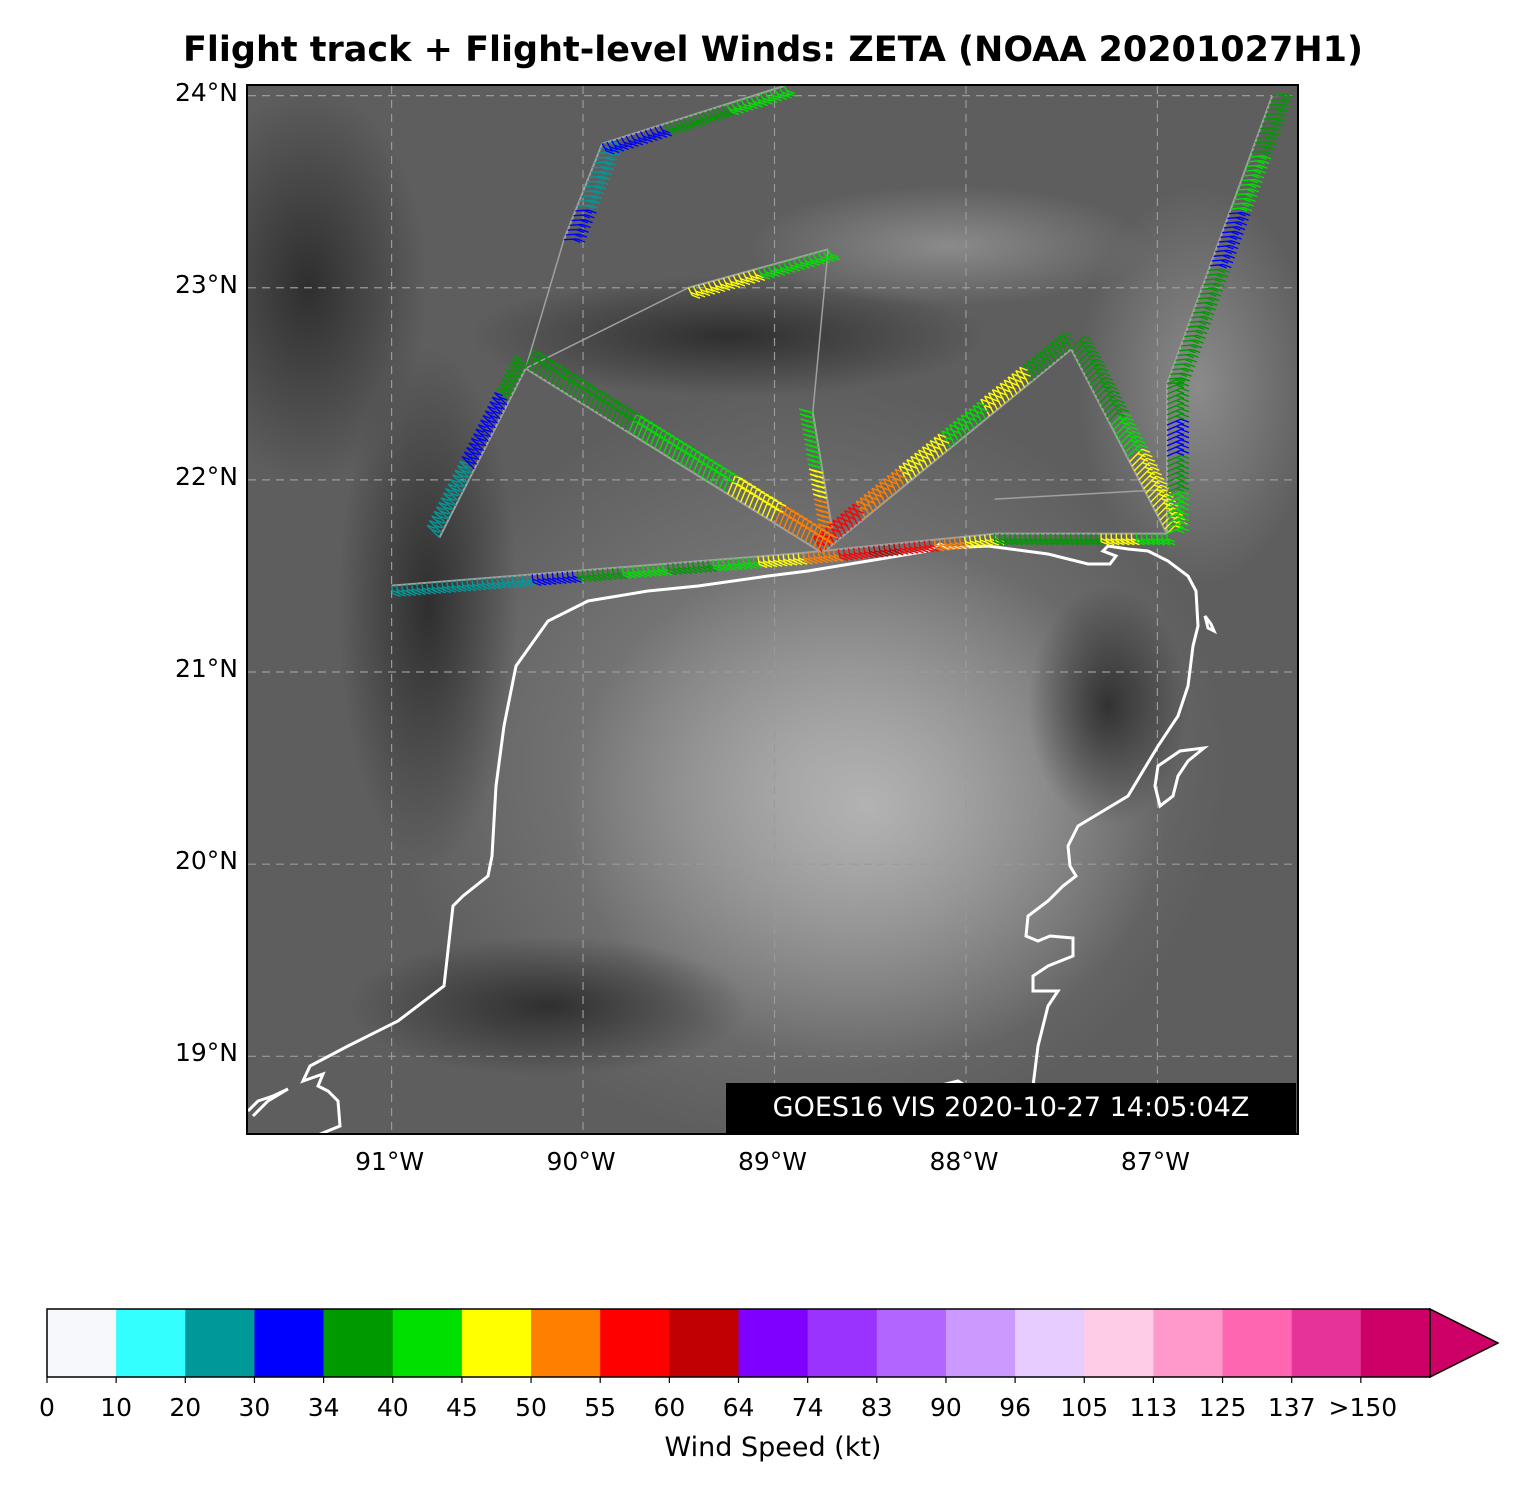 Image resolution: width=1536 pixels, height=1502 pixels. I want to click on flight-track-connector, so click(820, 331).